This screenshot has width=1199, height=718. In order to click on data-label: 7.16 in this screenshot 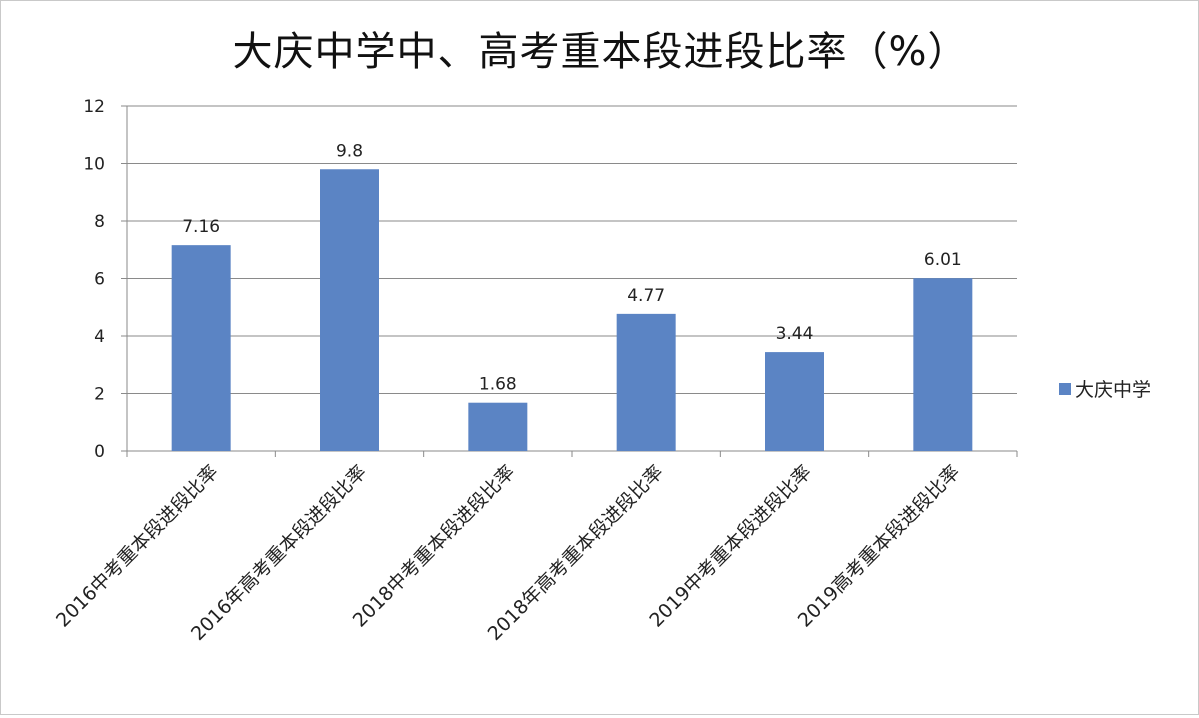, I will do `click(201, 227)`.